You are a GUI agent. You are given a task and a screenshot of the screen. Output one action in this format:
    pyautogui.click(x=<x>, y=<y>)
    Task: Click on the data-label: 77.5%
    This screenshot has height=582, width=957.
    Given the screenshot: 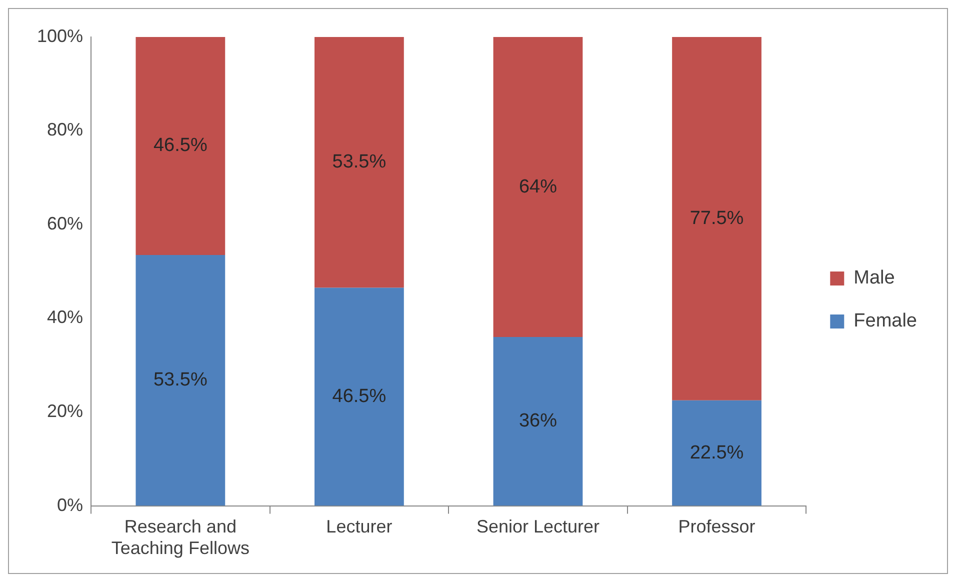 What is the action you would take?
    pyautogui.click(x=717, y=218)
    